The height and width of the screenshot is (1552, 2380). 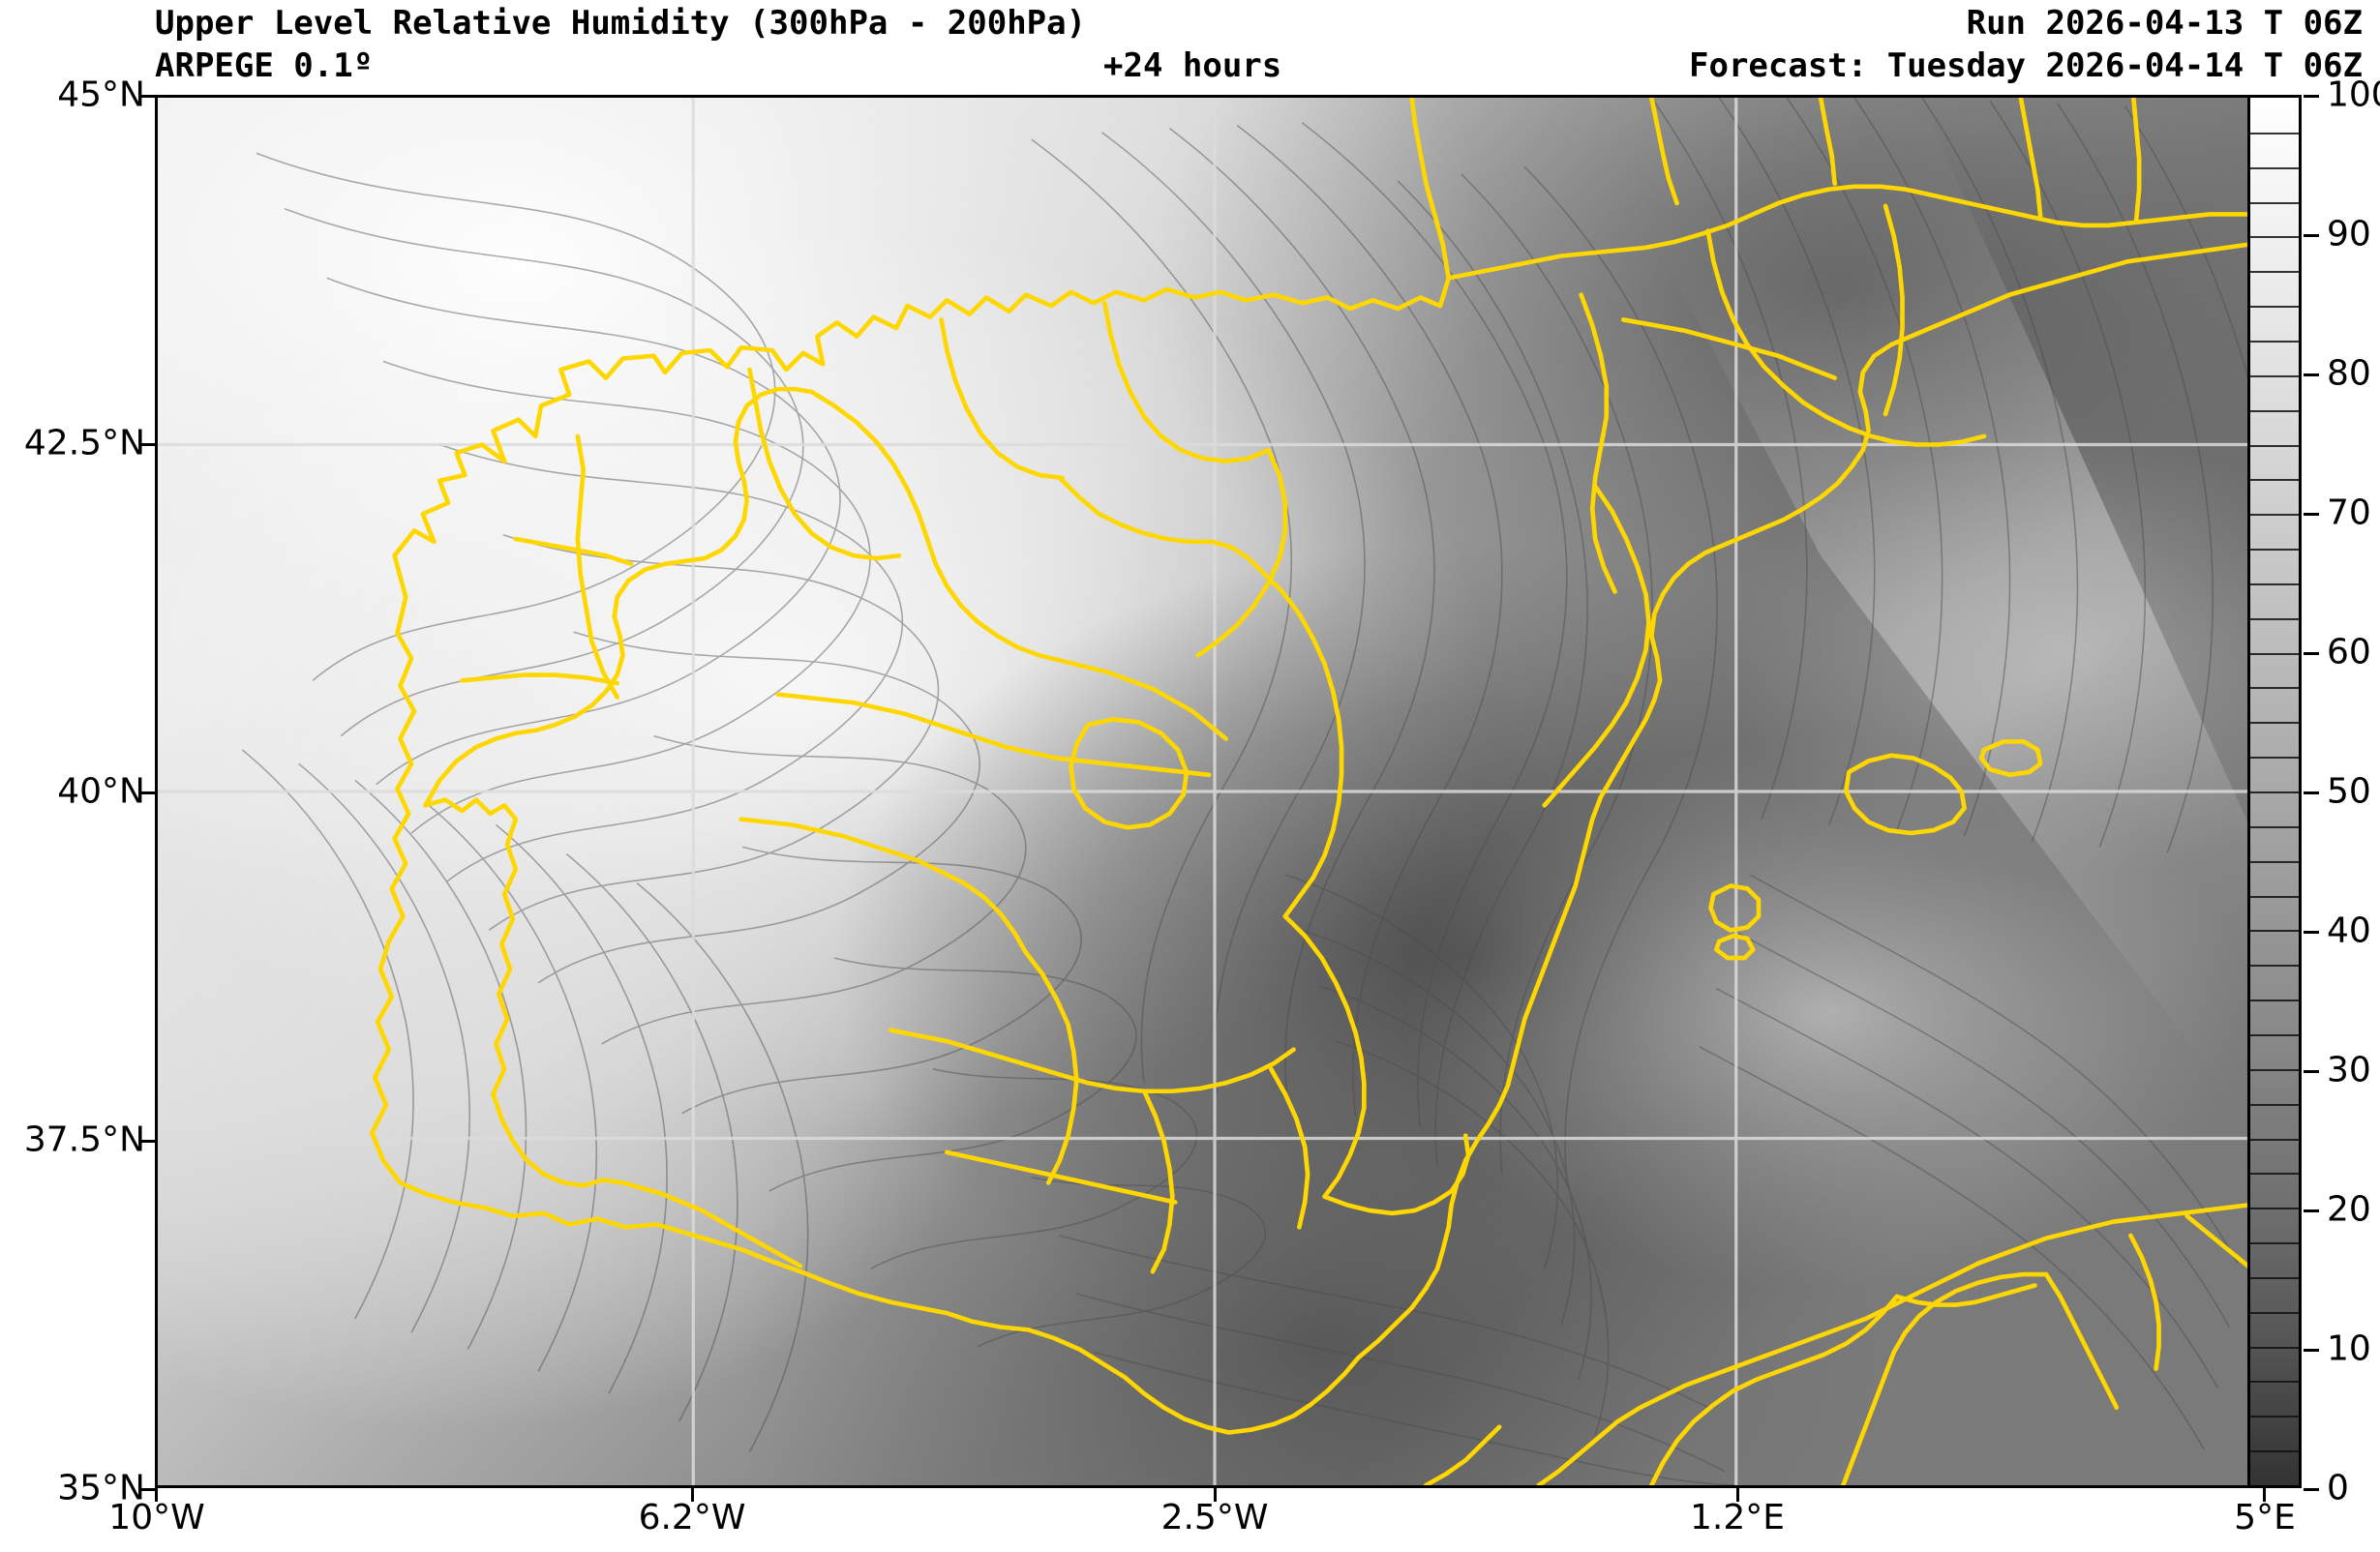 I want to click on coastline-iberia-north, so click(x=922, y=349).